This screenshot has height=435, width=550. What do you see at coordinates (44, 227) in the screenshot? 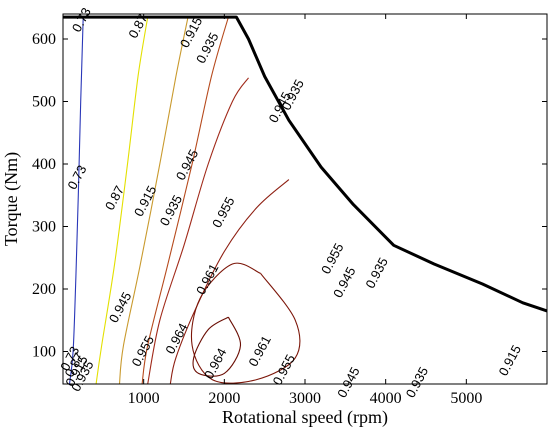
I see `y-tick-label: 300` at bounding box center [44, 227].